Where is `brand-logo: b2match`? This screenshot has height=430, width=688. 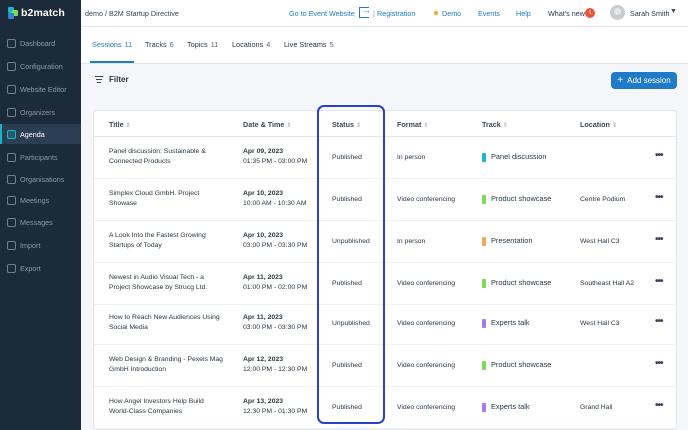
brand-logo: b2match is located at coordinates (36, 13).